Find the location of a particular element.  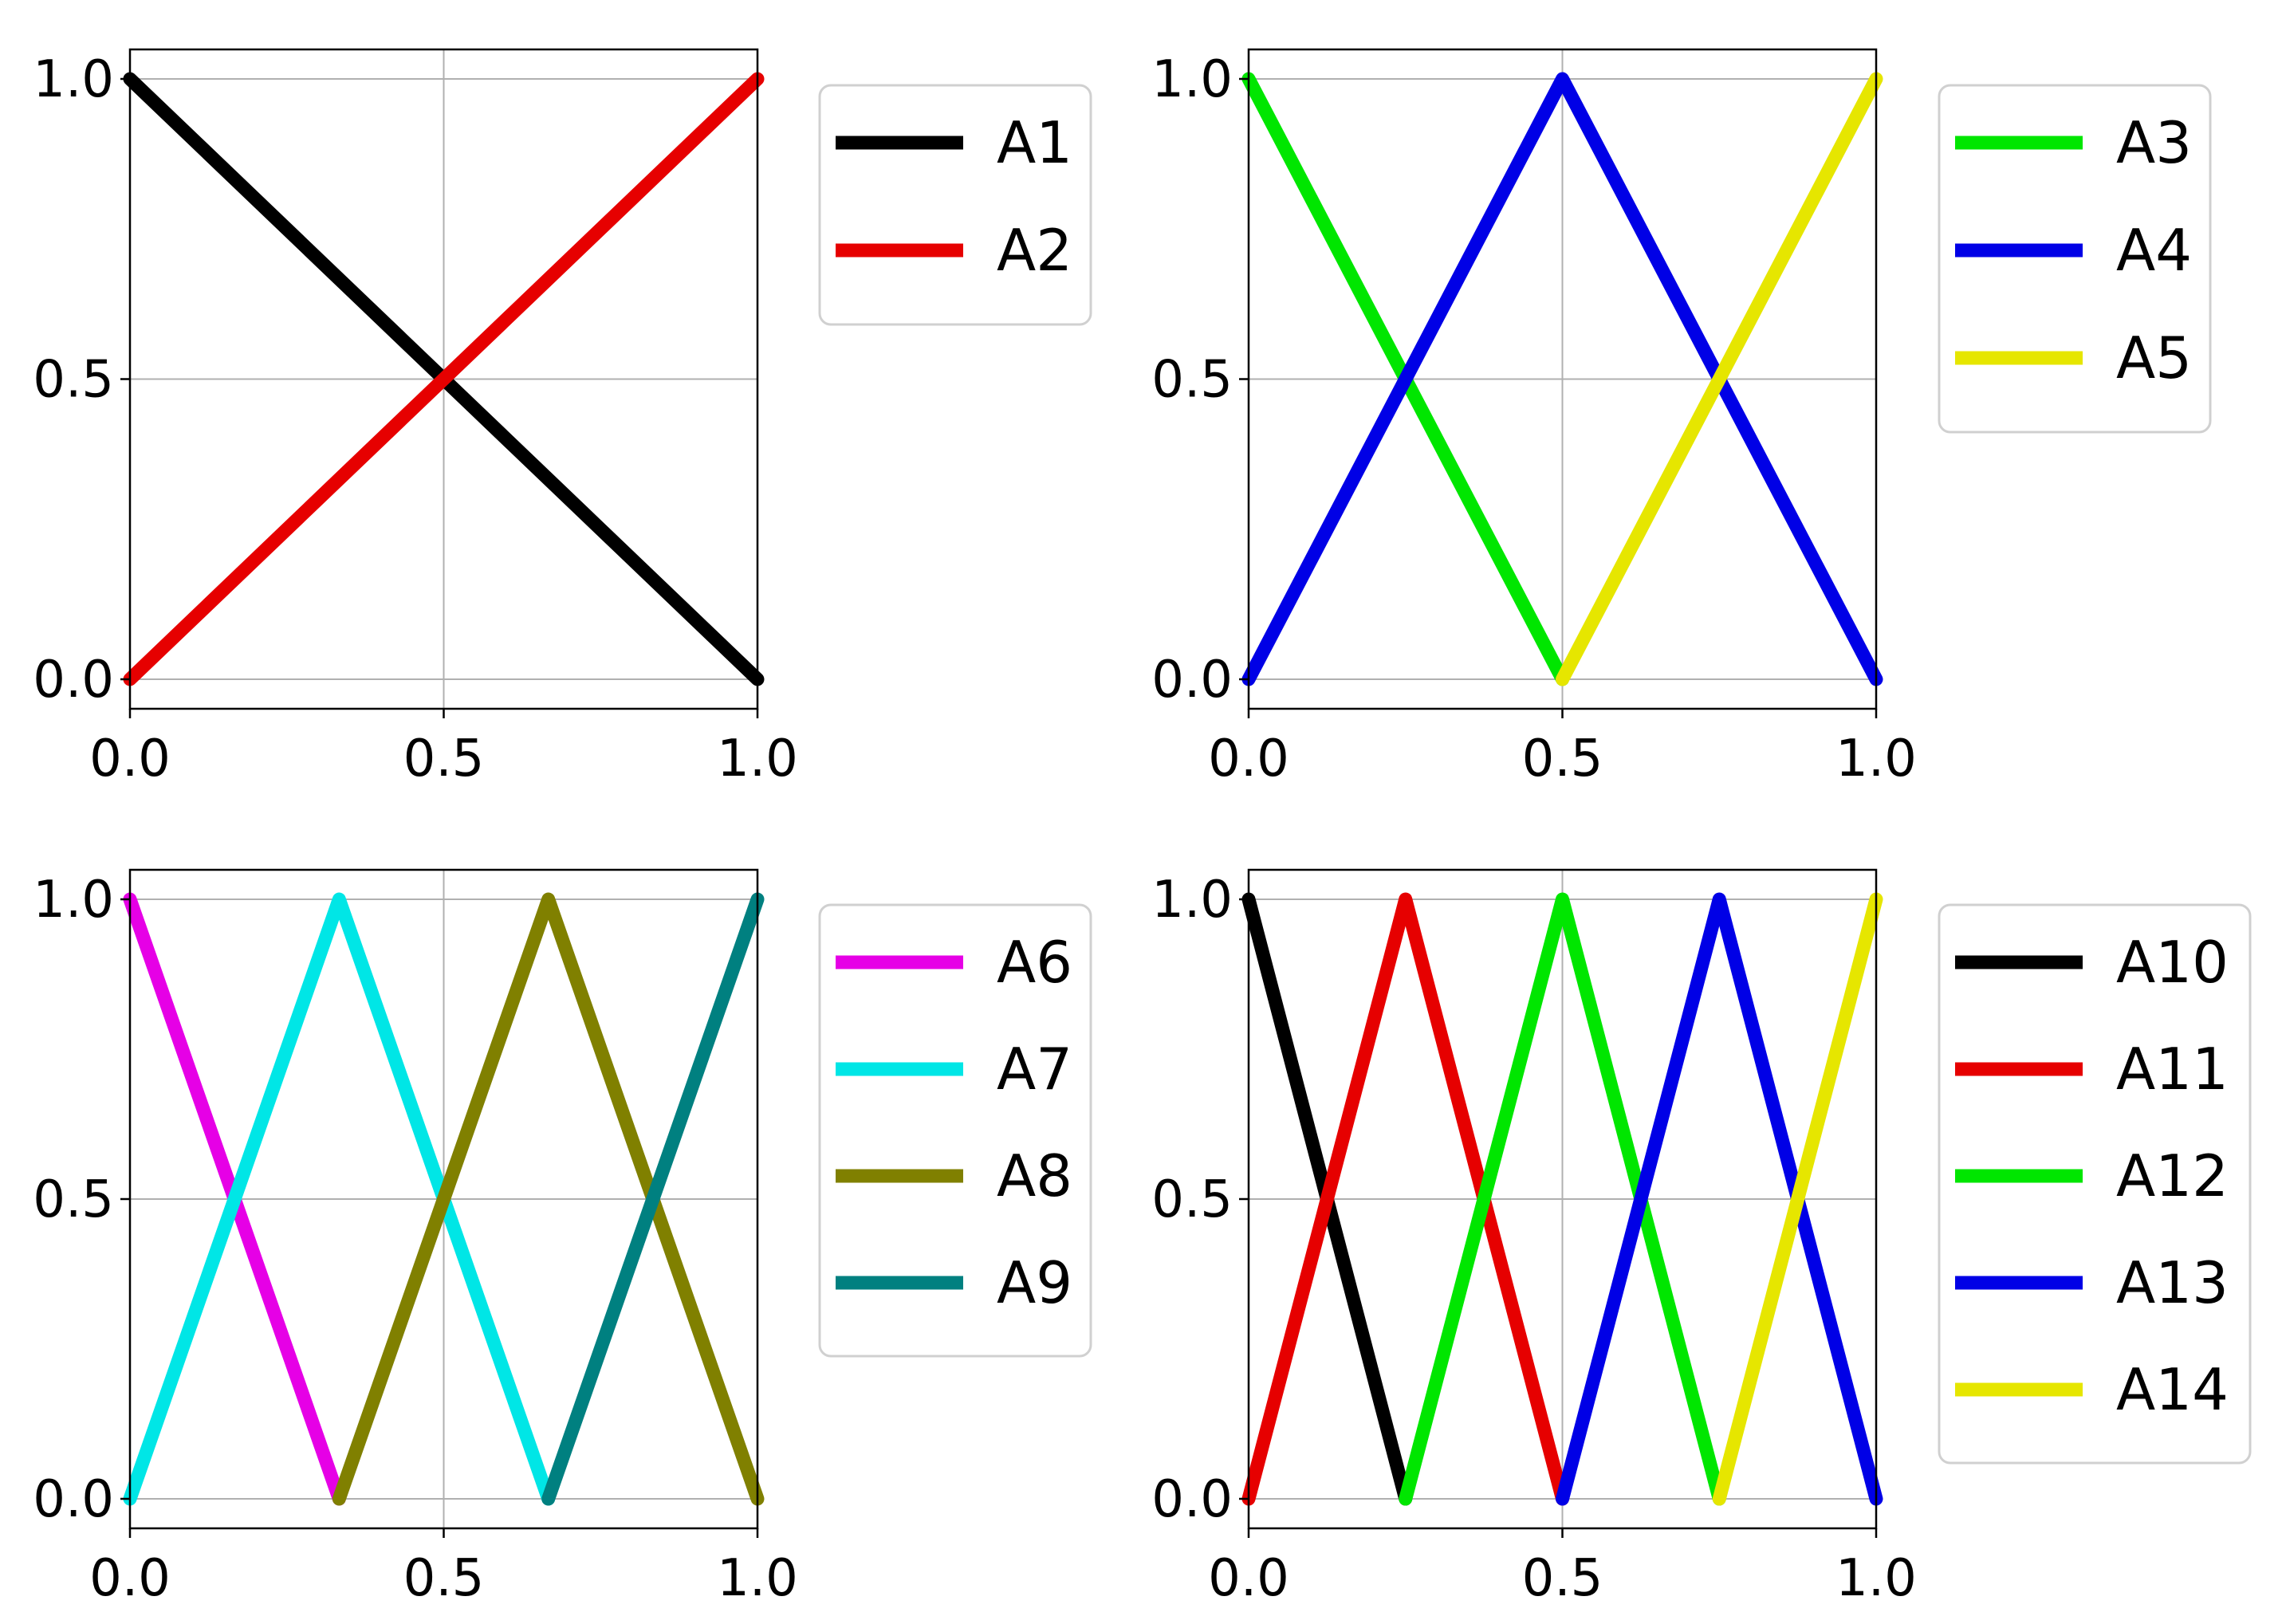

legend-label-A7: A7 is located at coordinates (1034, 1069).